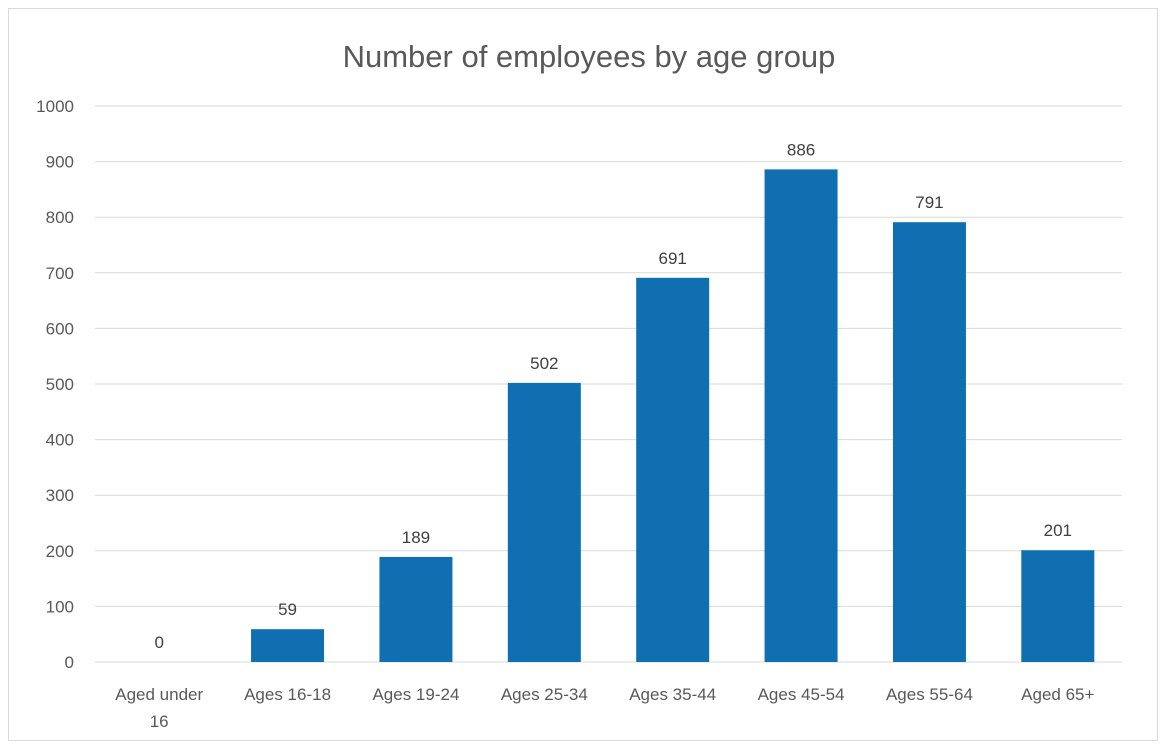  I want to click on y-tick-label: 600, so click(60, 328).